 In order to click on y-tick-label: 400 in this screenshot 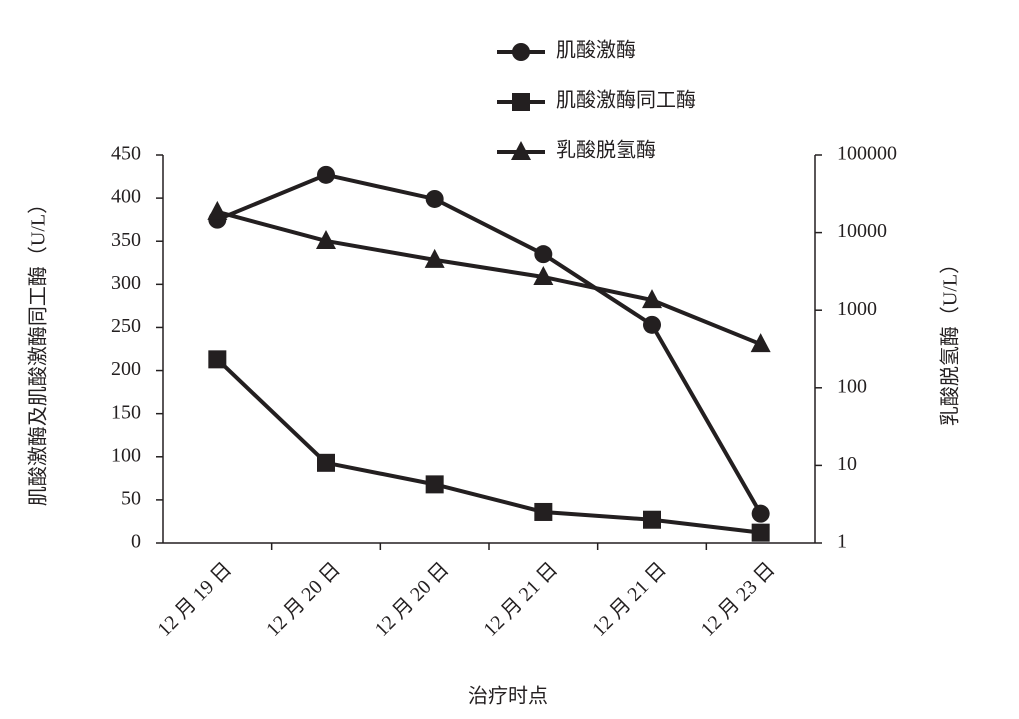, I will do `click(126, 197)`.